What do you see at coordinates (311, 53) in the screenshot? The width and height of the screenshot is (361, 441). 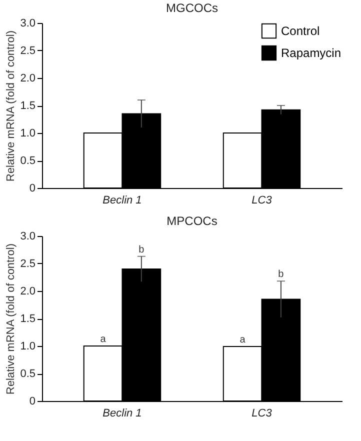 I see `legend-label: Rapamycin` at bounding box center [311, 53].